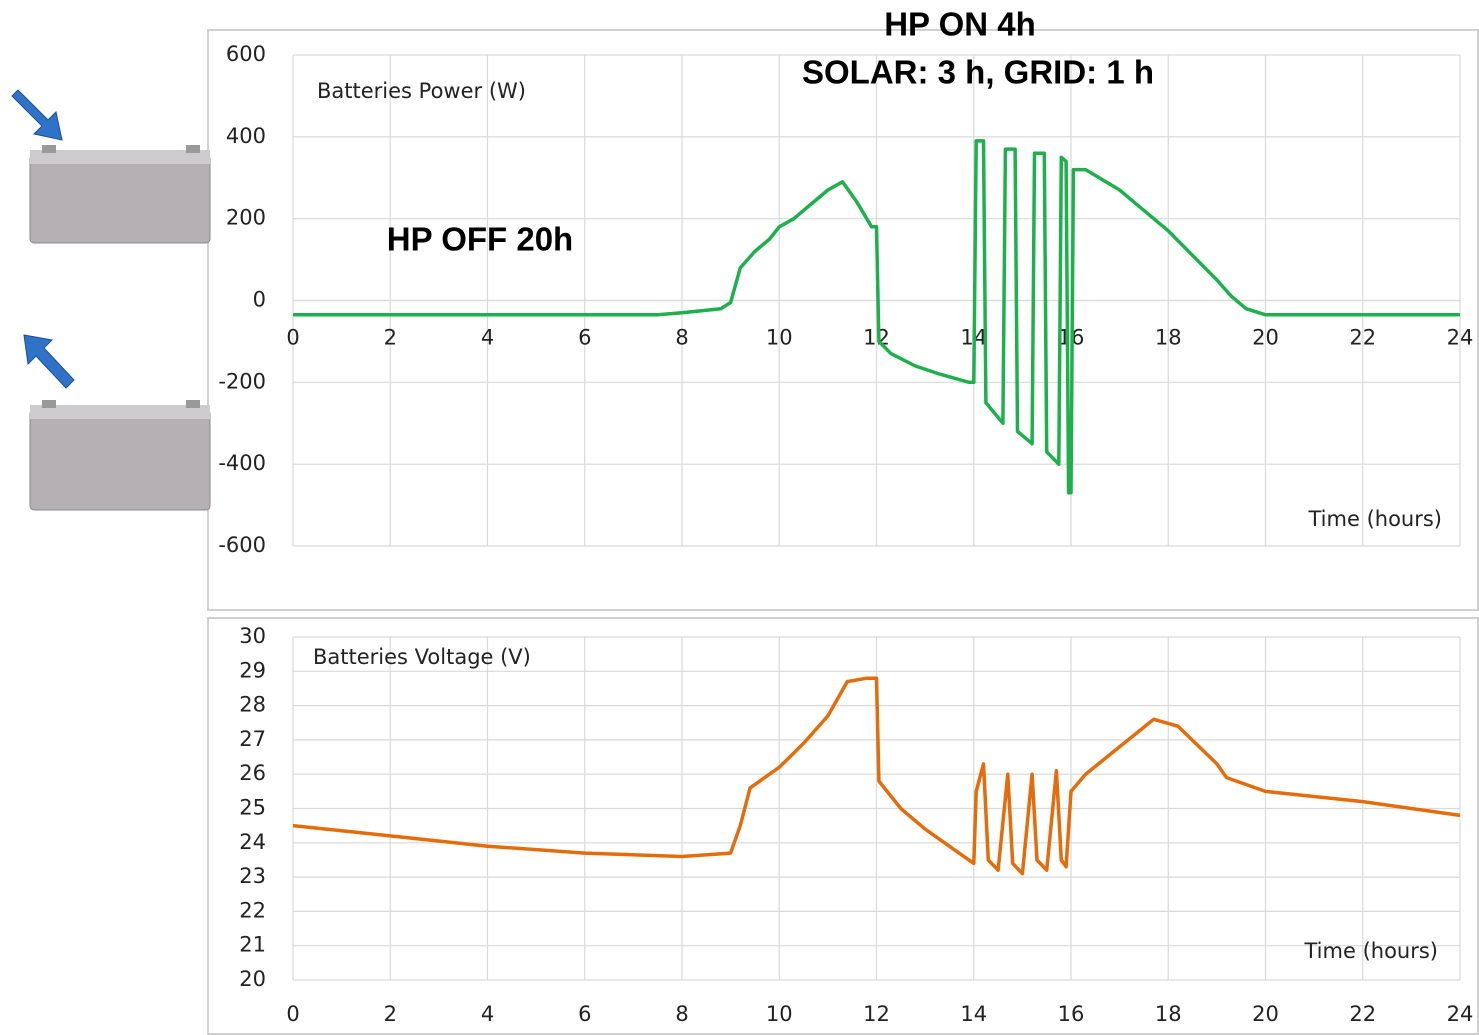  I want to click on y-tick-label: 0, so click(259, 300).